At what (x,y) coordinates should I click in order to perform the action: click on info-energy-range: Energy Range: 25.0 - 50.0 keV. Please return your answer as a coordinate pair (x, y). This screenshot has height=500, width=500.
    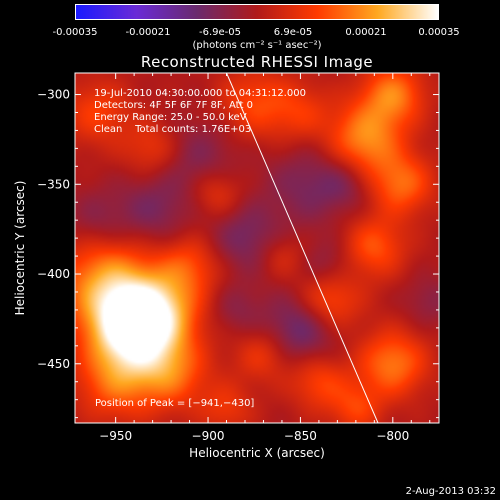
    Looking at the image, I should click on (170, 117).